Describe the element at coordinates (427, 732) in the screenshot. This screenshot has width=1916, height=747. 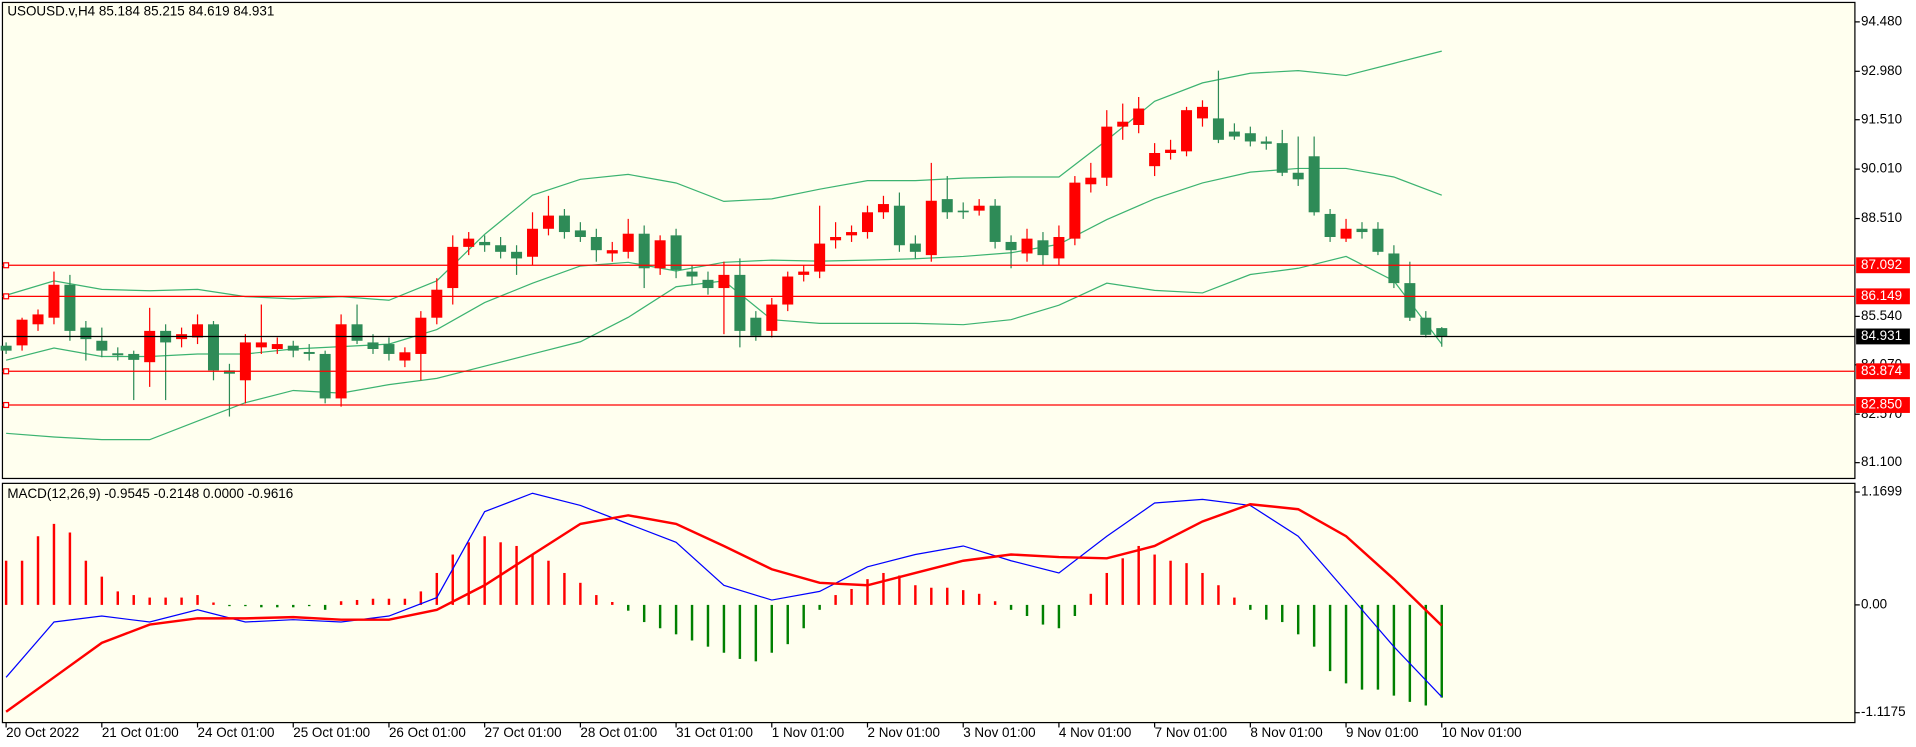
I see `x-tick-label: 26 Oct 01:00` at that location.